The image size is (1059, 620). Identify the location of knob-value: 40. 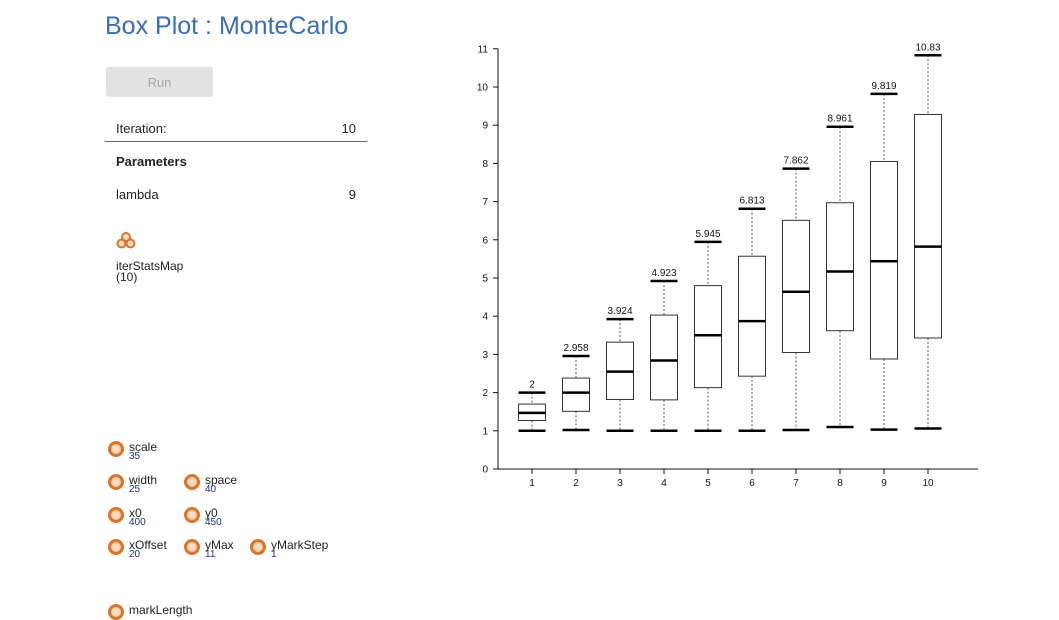
(211, 489).